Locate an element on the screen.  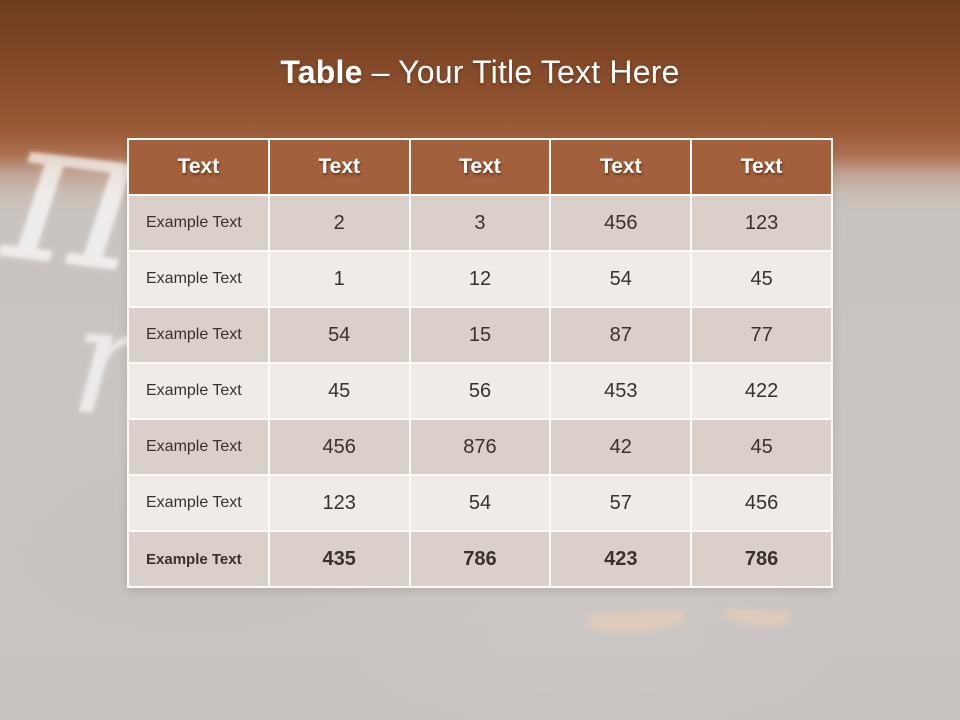
table-total-row: Example Text 435 786 423 786 is located at coordinates (480, 559).